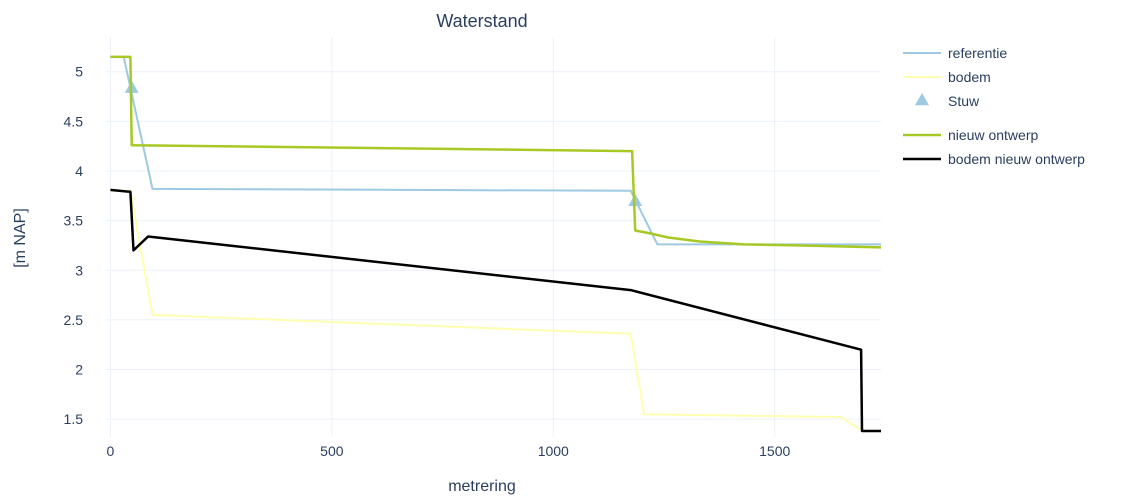 The image size is (1128, 497). Describe the element at coordinates (774, 451) in the screenshot. I see `x-tick-label: 1500` at that location.